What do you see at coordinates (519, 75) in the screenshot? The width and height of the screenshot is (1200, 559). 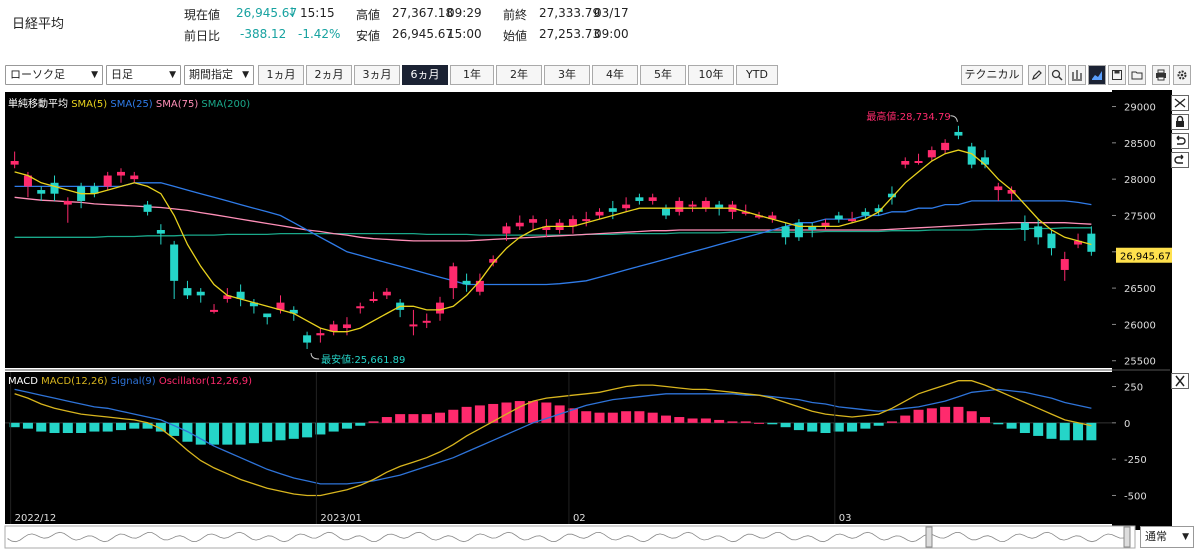 I see `period-button-5: 2年` at bounding box center [519, 75].